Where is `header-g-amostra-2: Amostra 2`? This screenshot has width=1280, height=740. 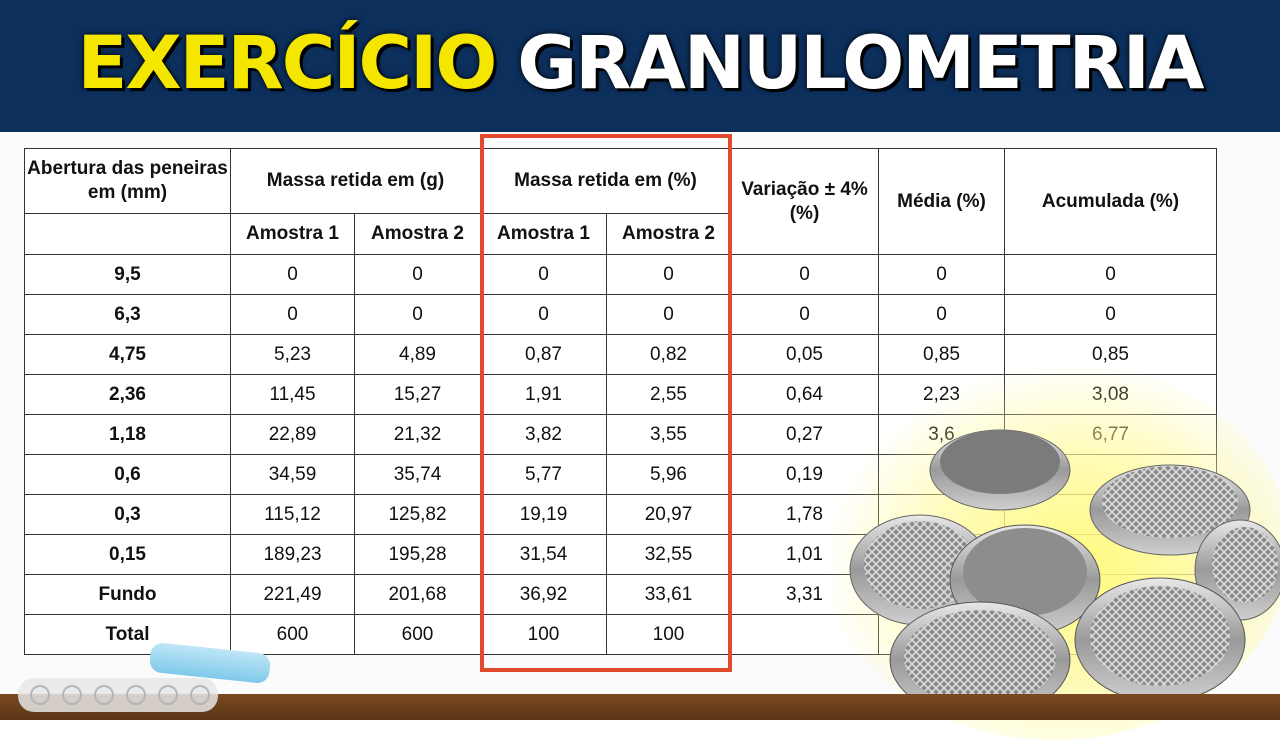 header-g-amostra-2: Amostra 2 is located at coordinates (417, 234).